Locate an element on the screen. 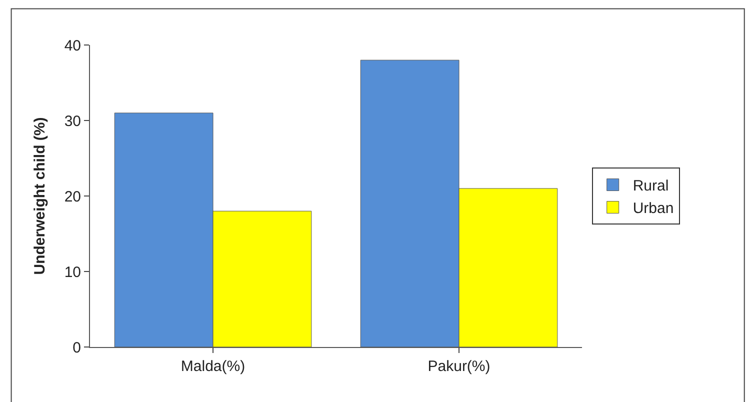 This screenshot has width=752, height=402. y-tick-label: 0 is located at coordinates (76, 347).